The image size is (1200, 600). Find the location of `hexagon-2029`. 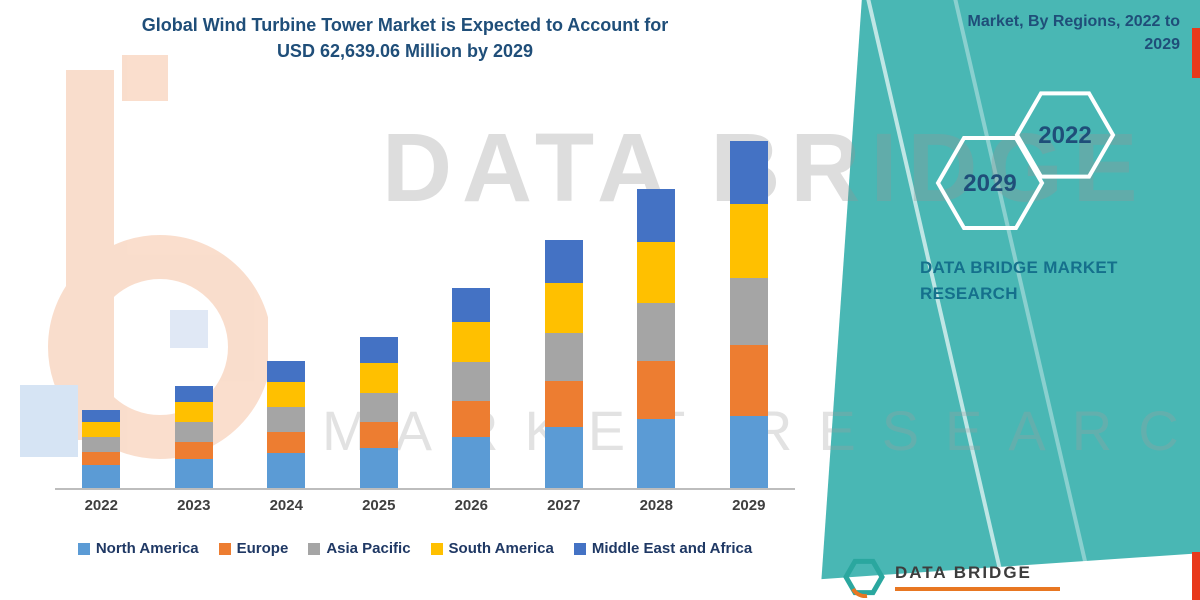

hexagon-2029 is located at coordinates (990, 183).